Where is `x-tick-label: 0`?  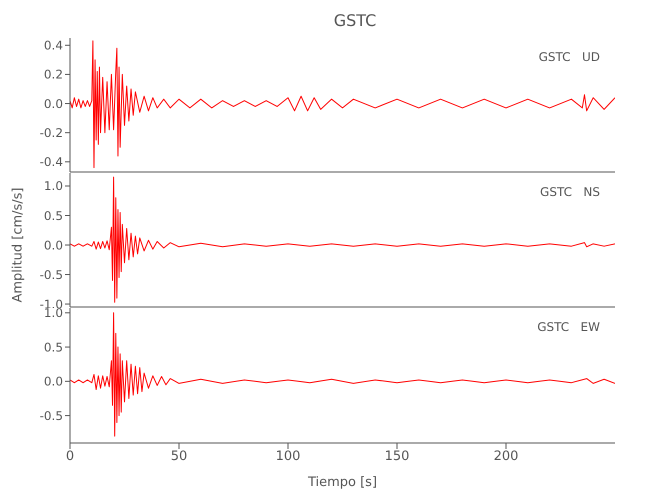 x-tick-label: 0 is located at coordinates (70, 456).